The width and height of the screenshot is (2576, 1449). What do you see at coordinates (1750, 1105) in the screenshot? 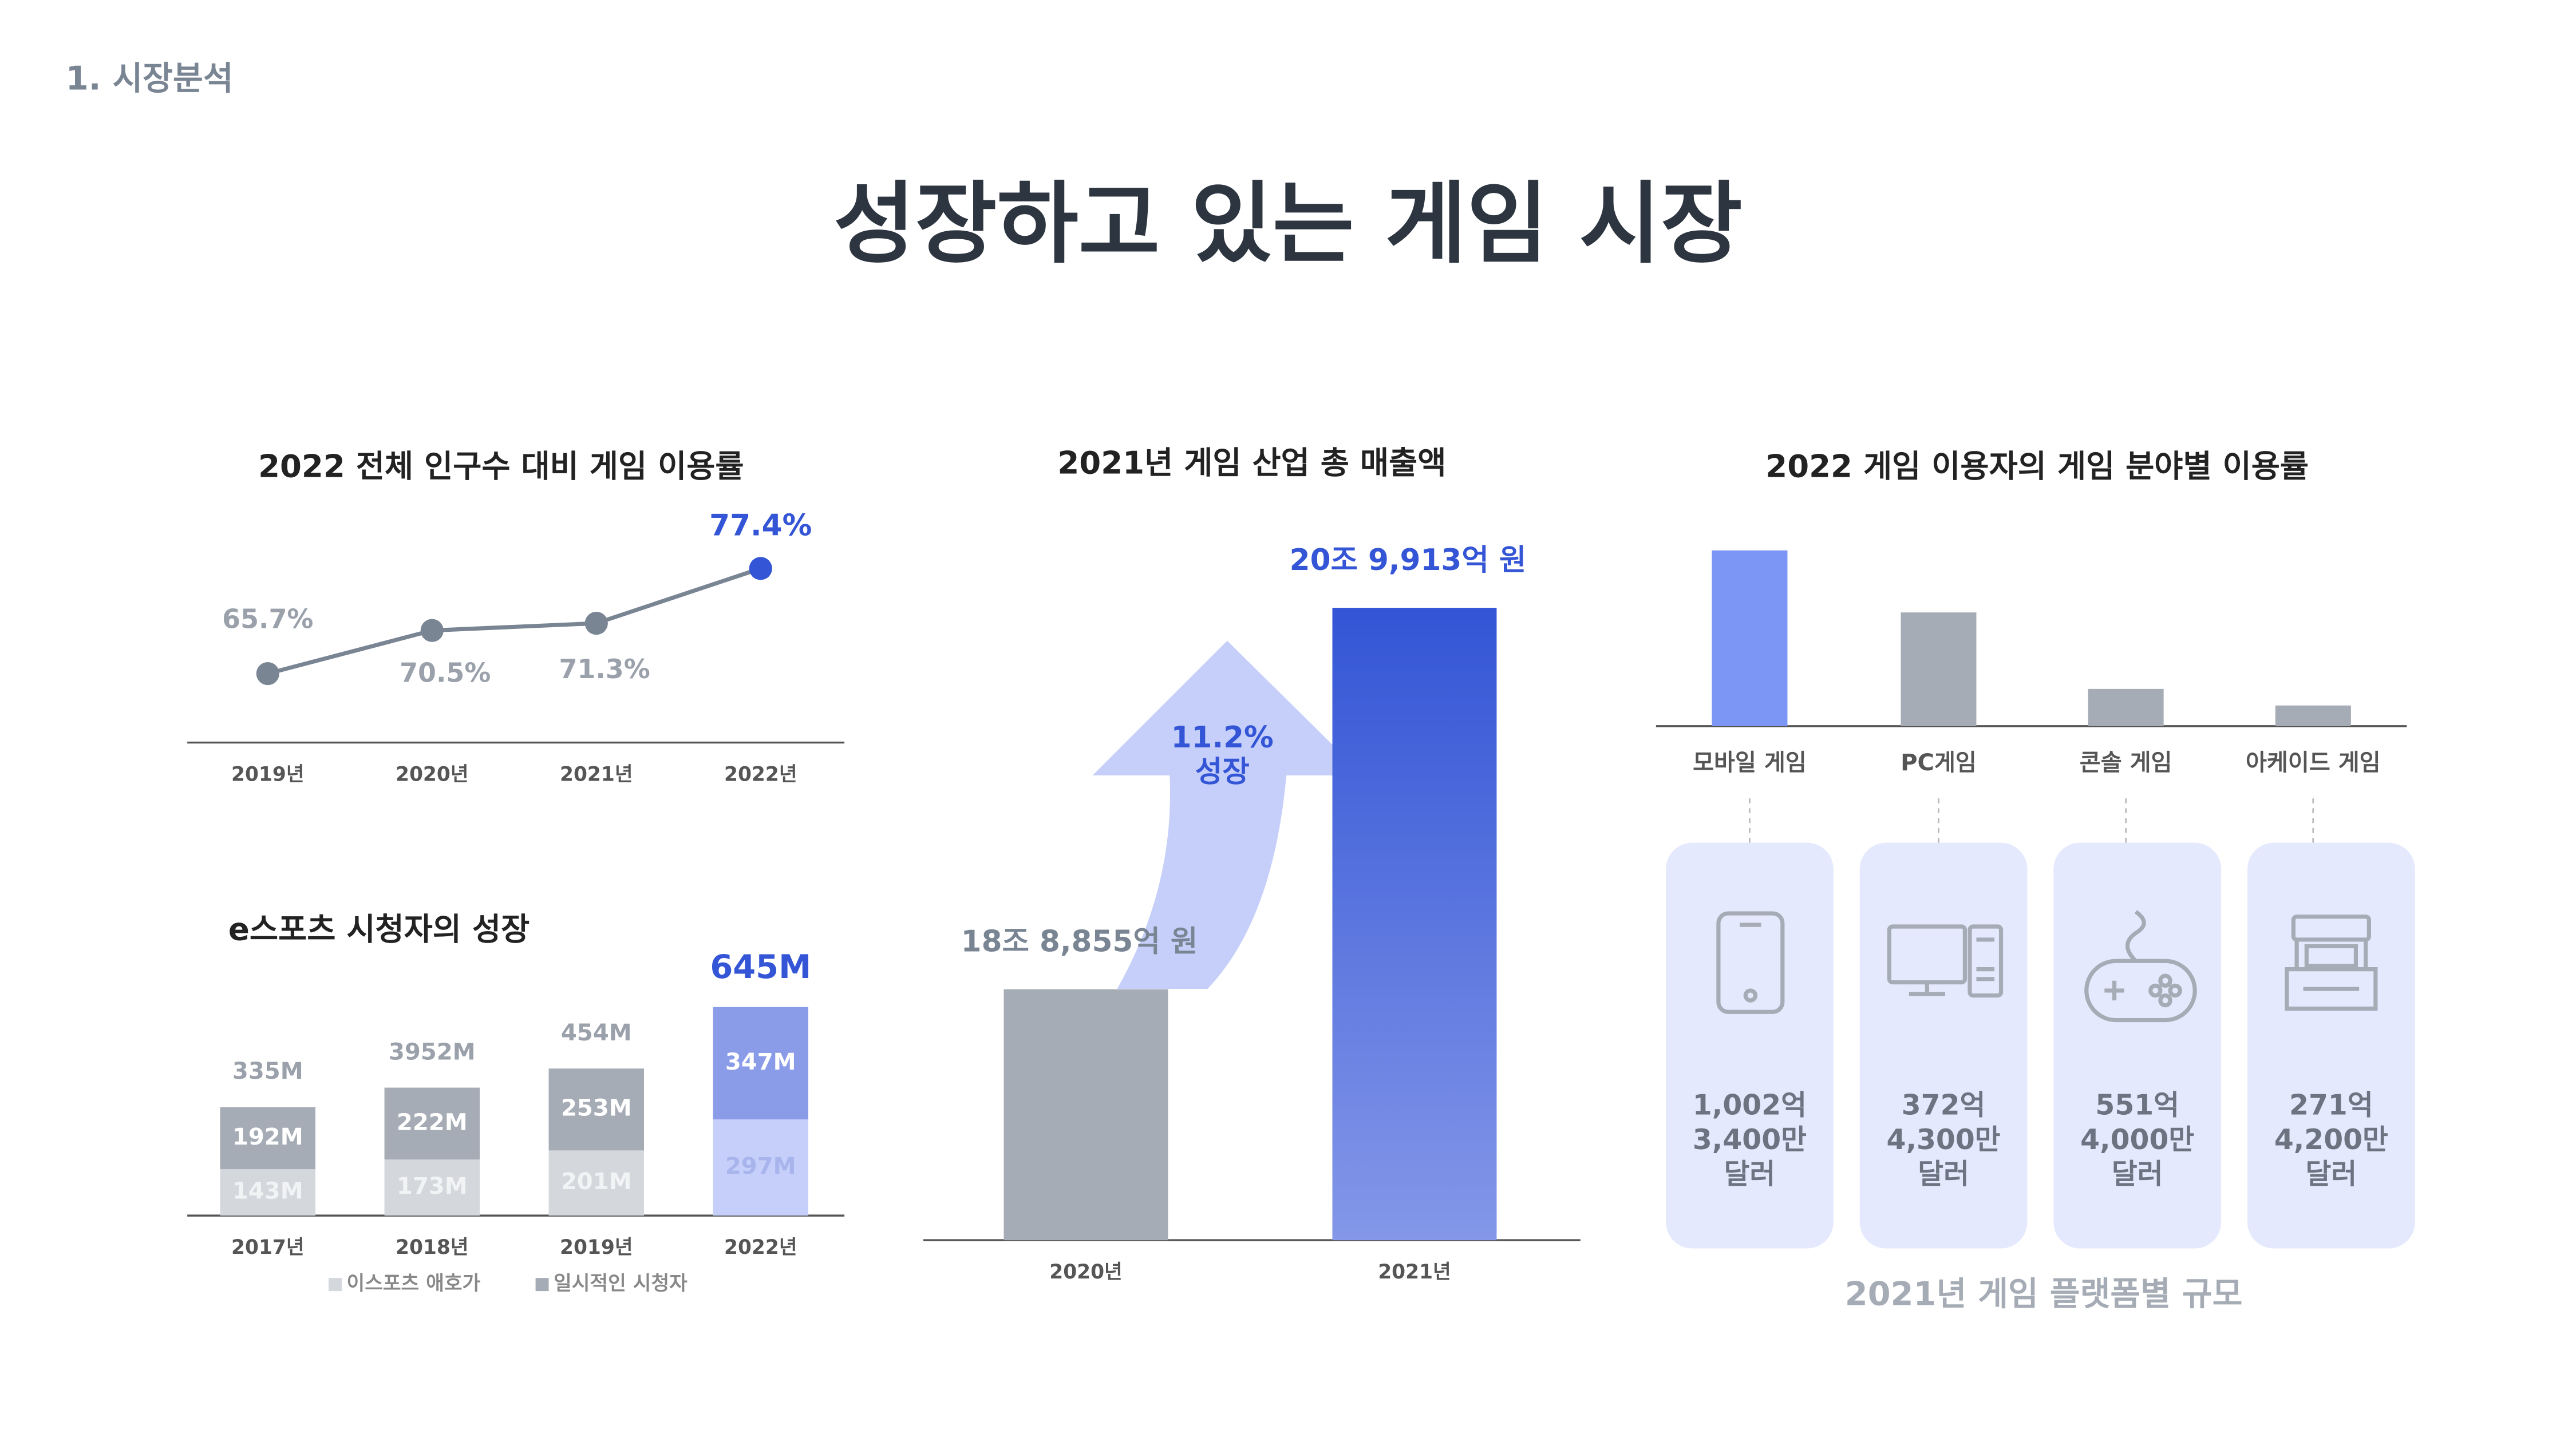
I see `platform-value: 1,002억` at bounding box center [1750, 1105].